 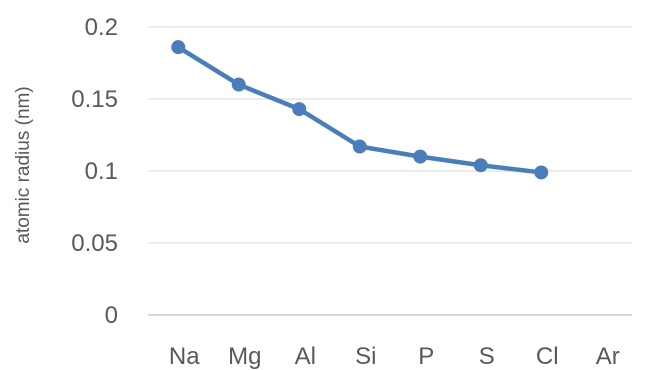 I want to click on y-tick-label: 0.1, so click(x=101, y=171).